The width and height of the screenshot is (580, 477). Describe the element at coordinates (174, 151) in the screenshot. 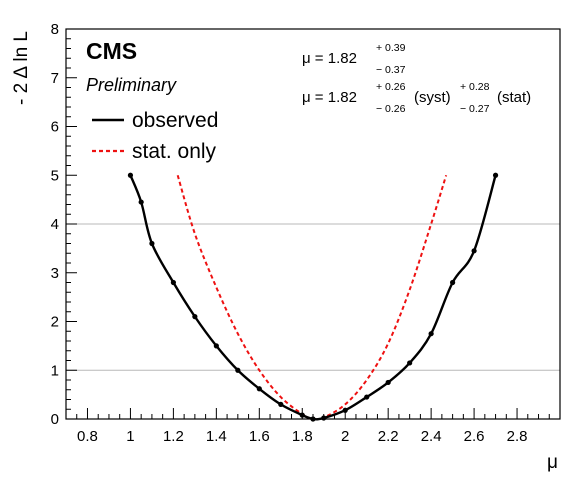

I see `legend-label-stat-only: stat. only` at that location.